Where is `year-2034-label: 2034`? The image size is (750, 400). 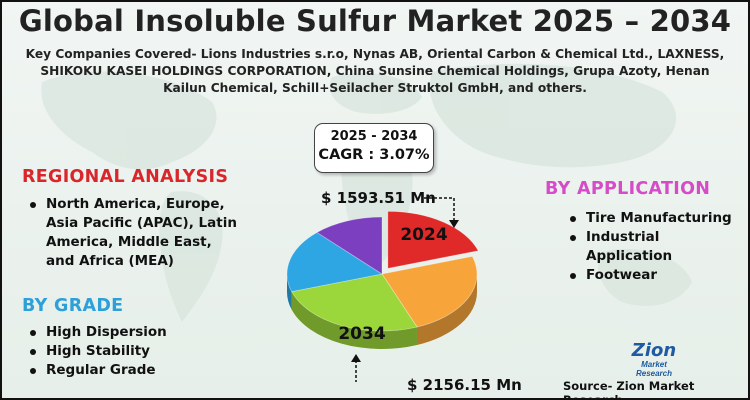
year-2034-label: 2034 is located at coordinates (361, 334).